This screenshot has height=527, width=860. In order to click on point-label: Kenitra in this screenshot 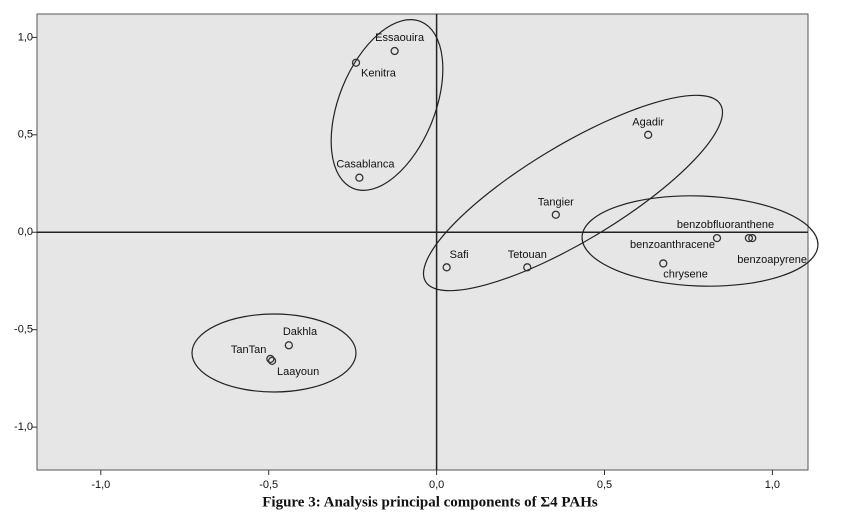, I will do `click(379, 74)`.